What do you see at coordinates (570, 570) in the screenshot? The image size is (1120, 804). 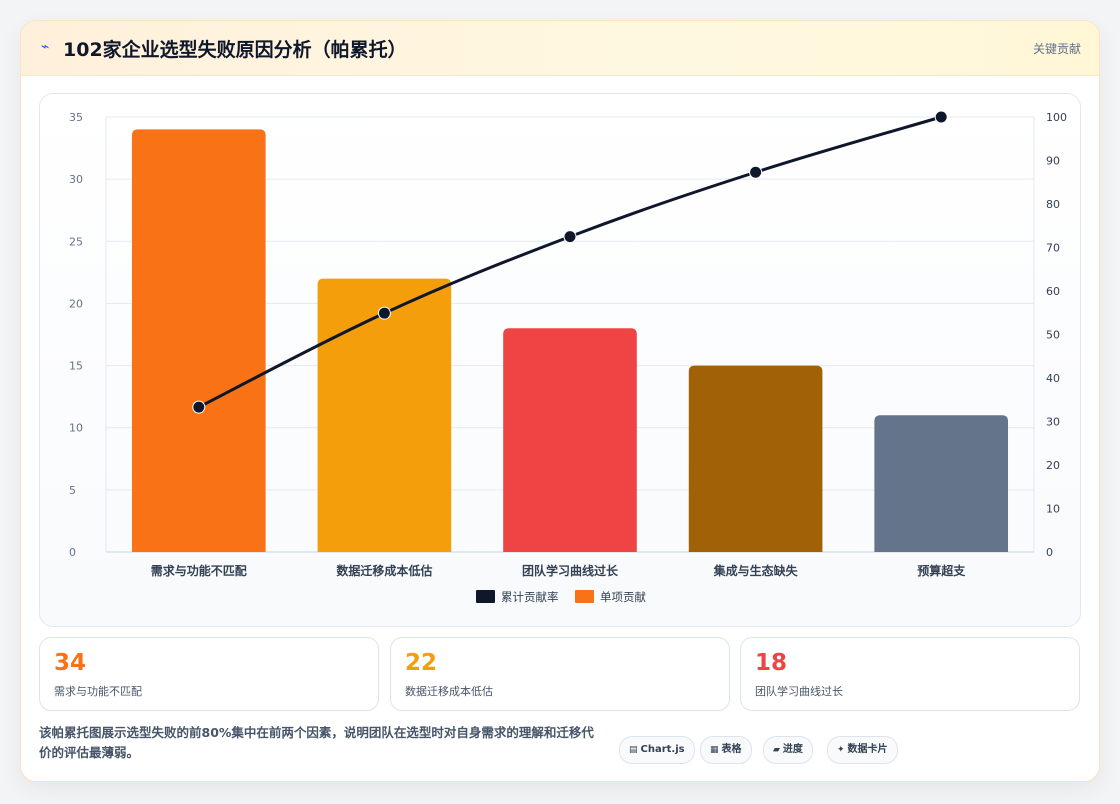 I see `x-tick-label: 团队学习曲线过长` at bounding box center [570, 570].